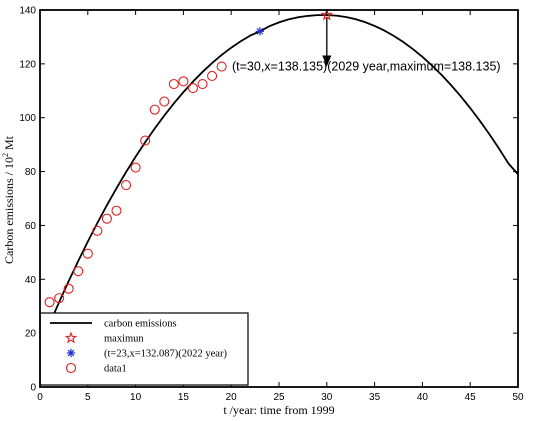  I want to click on y-tick-label: 140, so click(27, 11).